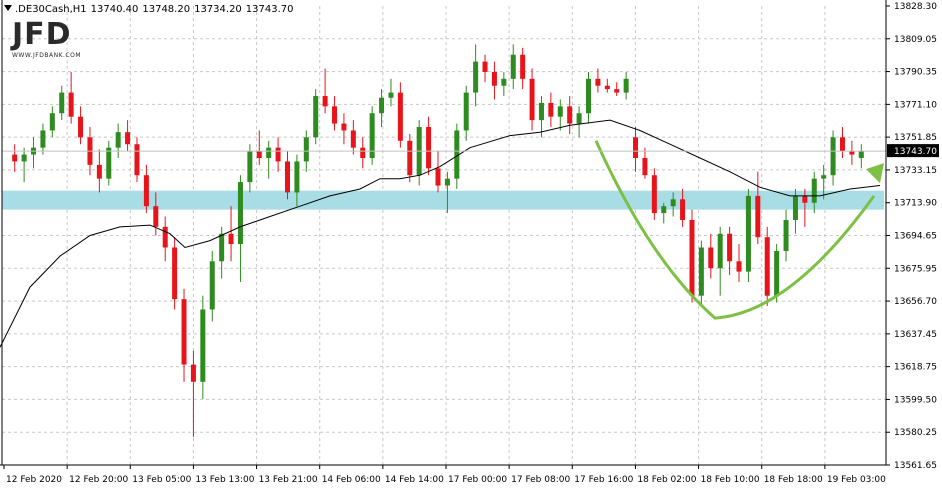 This screenshot has height=491, width=942. What do you see at coordinates (98, 480) in the screenshot?
I see `x-tick-label: 12 Feb 20:00` at bounding box center [98, 480].